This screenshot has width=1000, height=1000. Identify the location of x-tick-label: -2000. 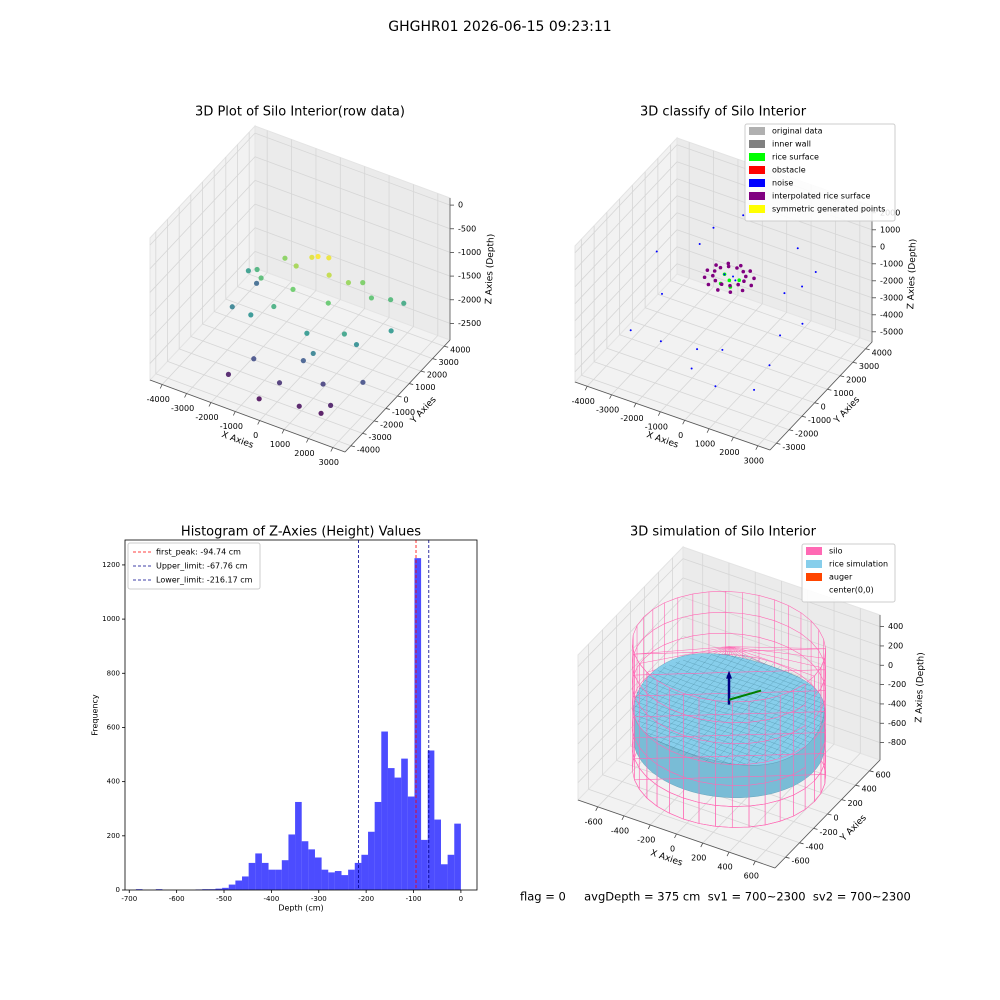
(206, 417).